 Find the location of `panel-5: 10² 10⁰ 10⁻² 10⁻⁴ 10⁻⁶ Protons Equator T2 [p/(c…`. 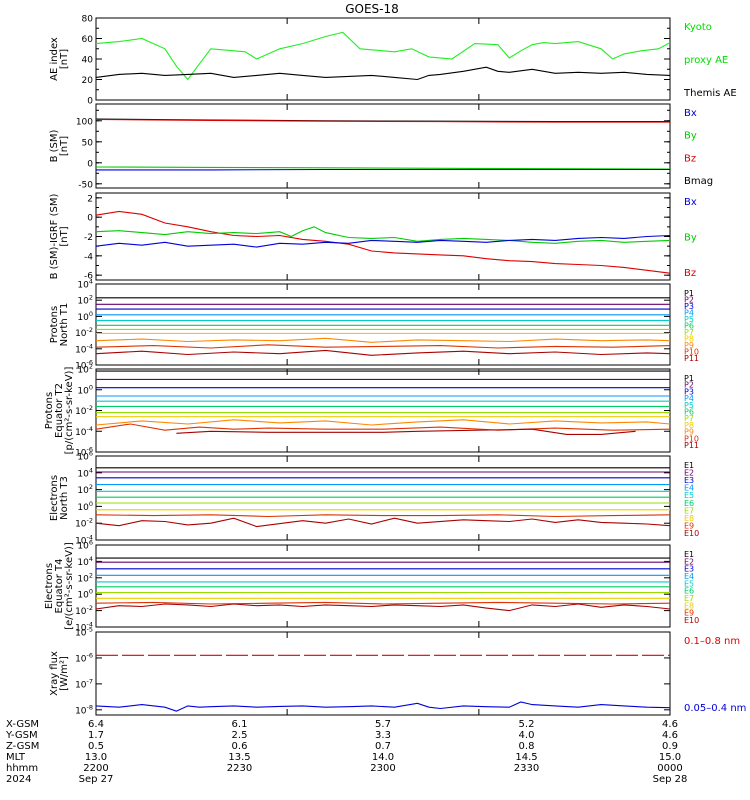

panel-5: 10² 10⁰ 10⁻² 10⁻⁴ 10⁻⁶ Protons Equator T2 [p/(c… is located at coordinates (371, 411).